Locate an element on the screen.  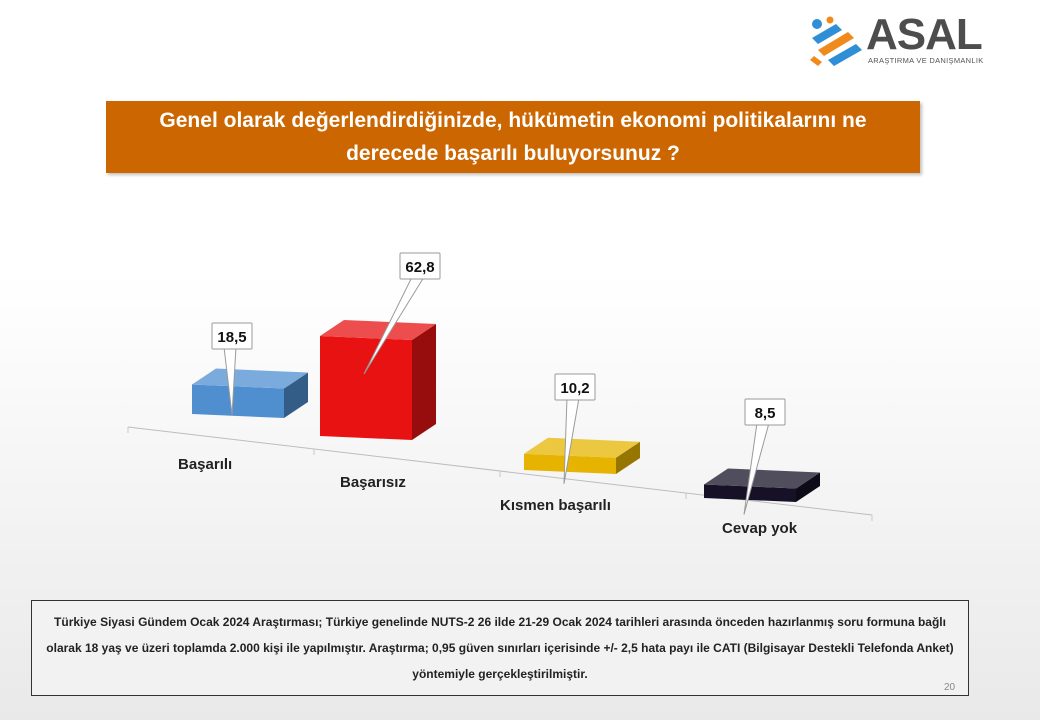
brand-tagline: ARAŞTIRMA VE DANIŞMANLIK is located at coordinates (926, 60).